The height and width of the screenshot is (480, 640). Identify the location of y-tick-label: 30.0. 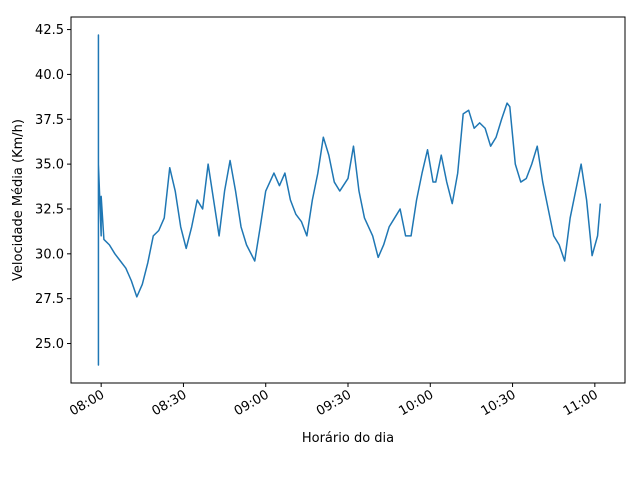
(49, 254).